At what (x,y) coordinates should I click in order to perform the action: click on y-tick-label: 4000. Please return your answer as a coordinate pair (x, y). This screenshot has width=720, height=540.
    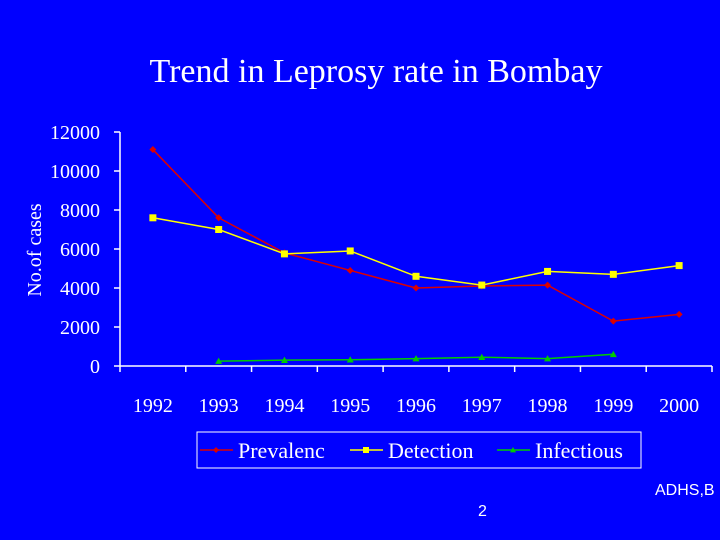
    Looking at the image, I should click on (80, 289).